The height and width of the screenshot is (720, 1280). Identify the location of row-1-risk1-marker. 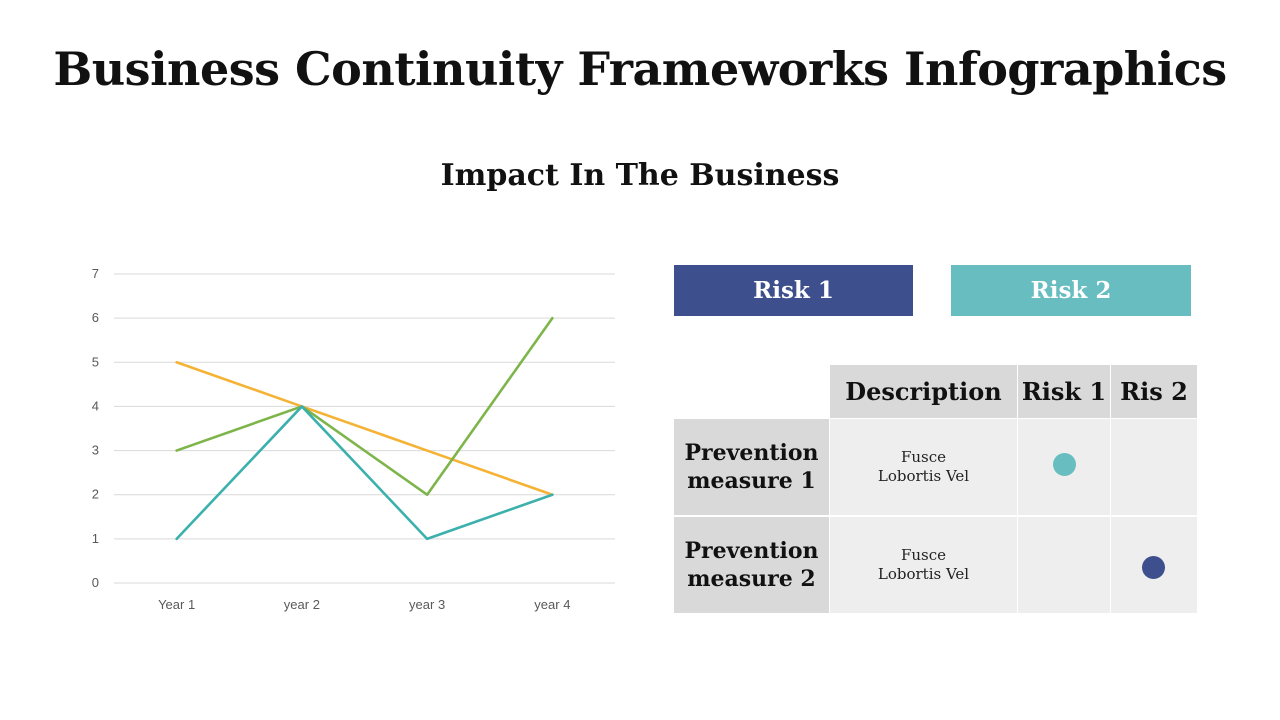
(1064, 464).